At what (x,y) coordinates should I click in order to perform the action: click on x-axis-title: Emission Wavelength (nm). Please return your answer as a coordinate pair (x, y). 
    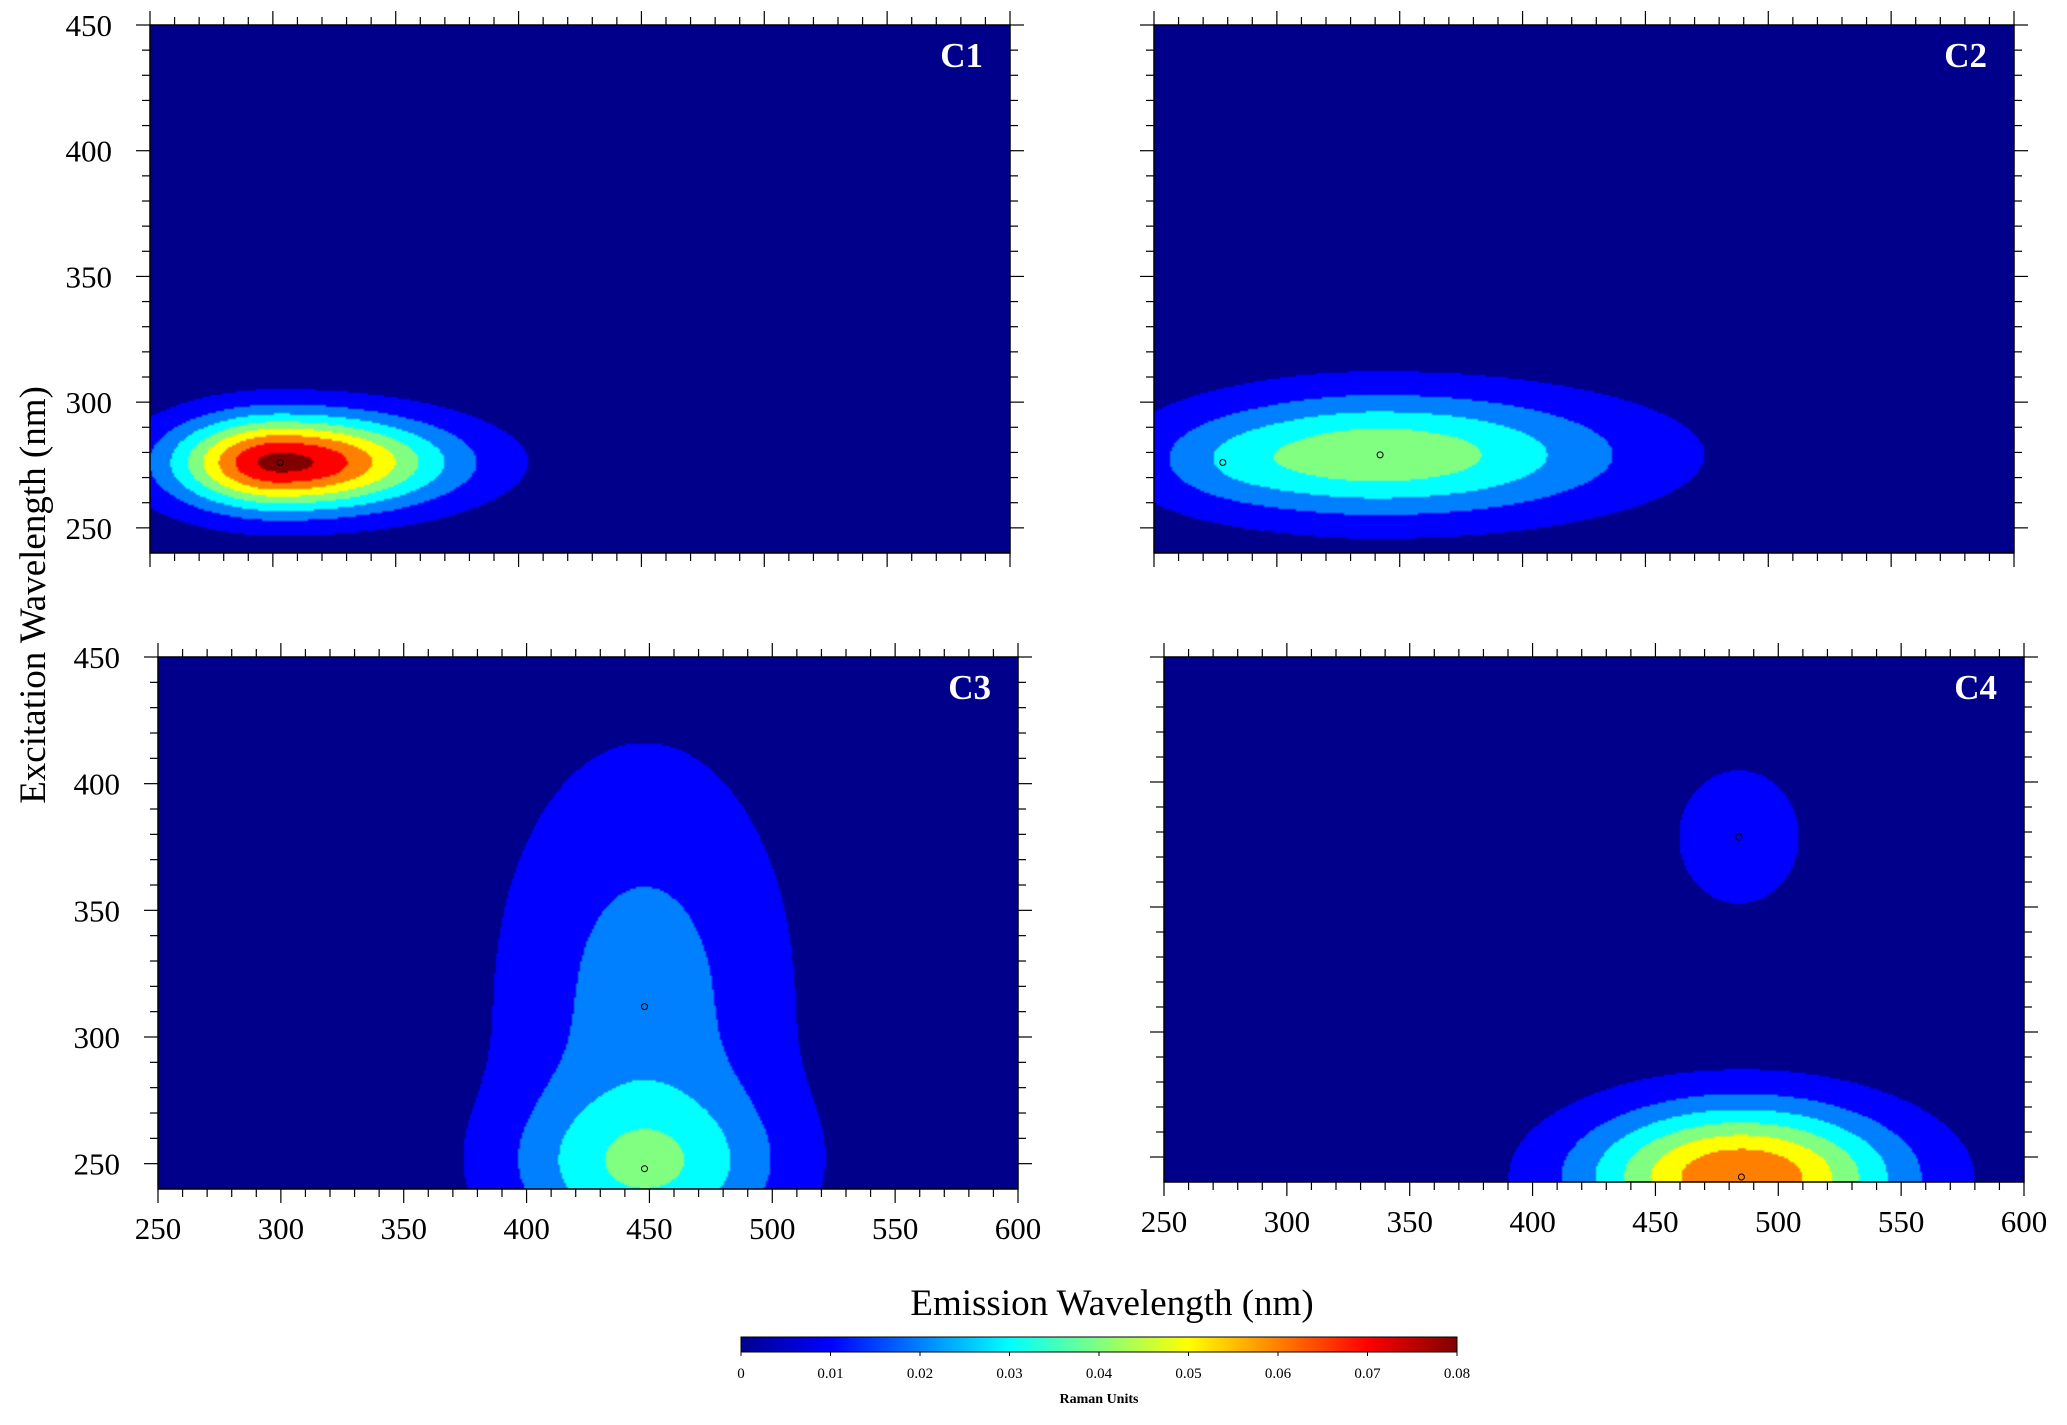
    Looking at the image, I should click on (1111, 1303).